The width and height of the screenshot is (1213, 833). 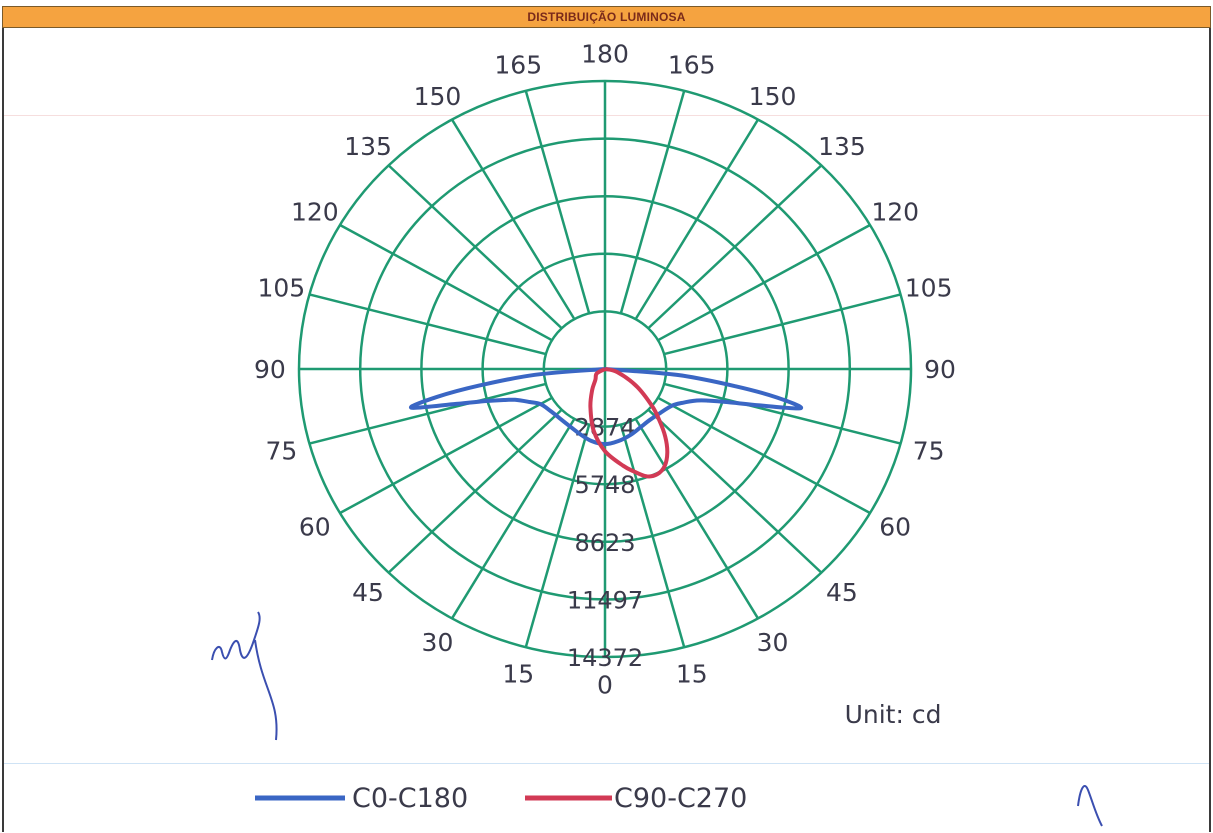 I want to click on angle-tick-label: 180, so click(x=605, y=54).